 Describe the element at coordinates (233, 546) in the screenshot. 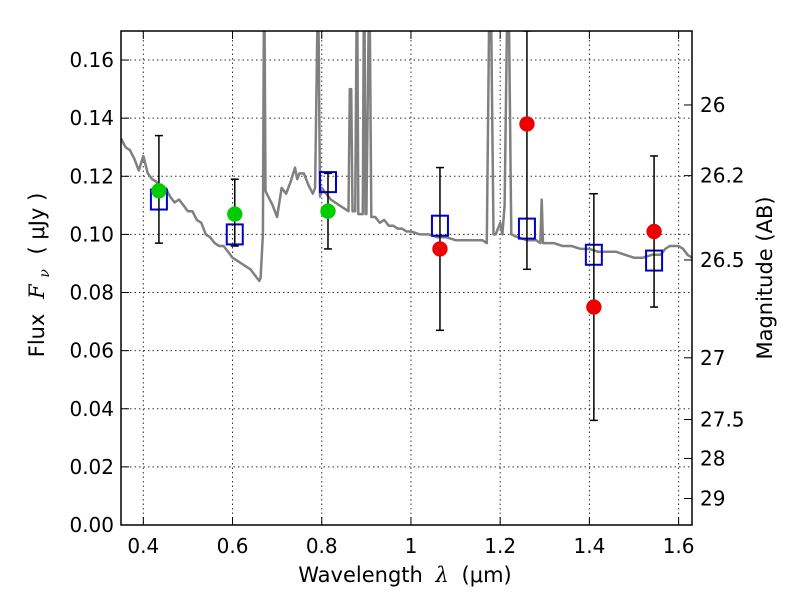

I see `x-tick-label: 0.6` at that location.